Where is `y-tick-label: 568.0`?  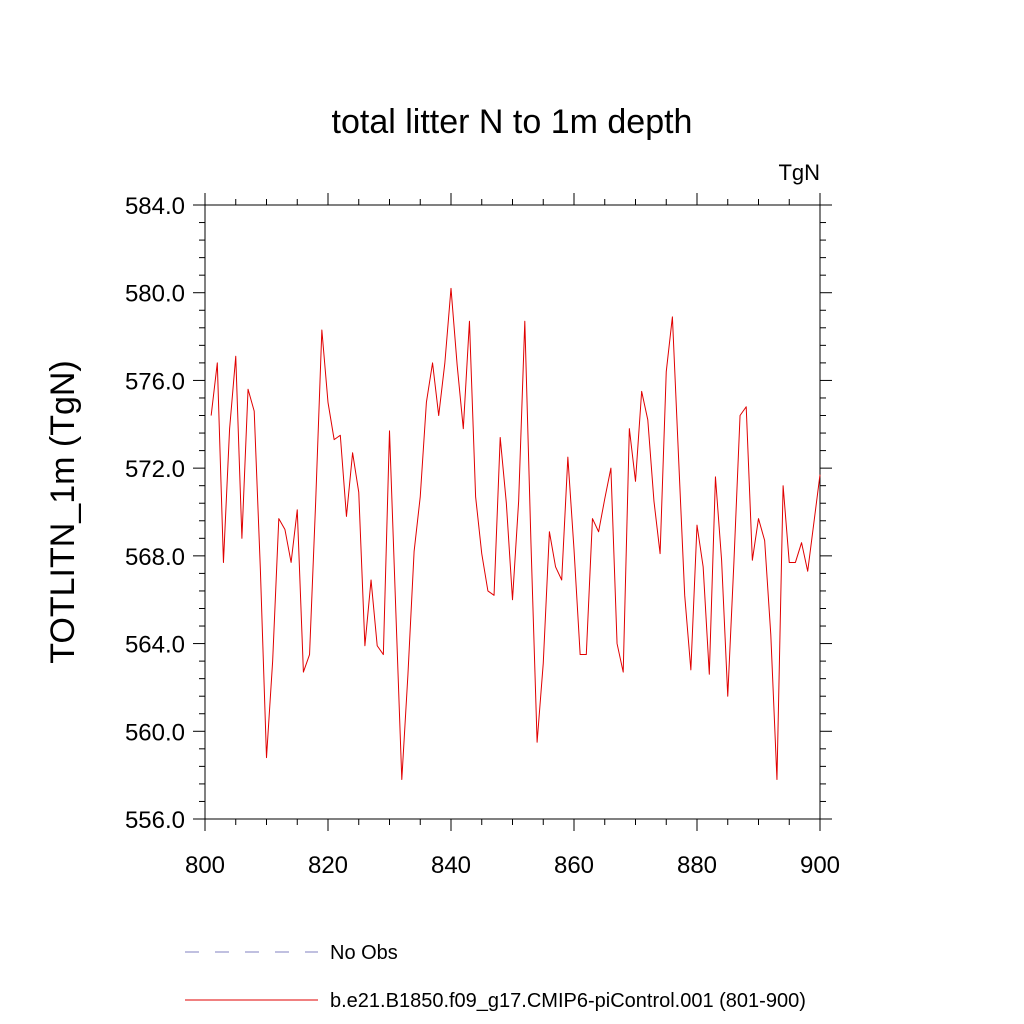
y-tick-label: 568.0 is located at coordinates (155, 557).